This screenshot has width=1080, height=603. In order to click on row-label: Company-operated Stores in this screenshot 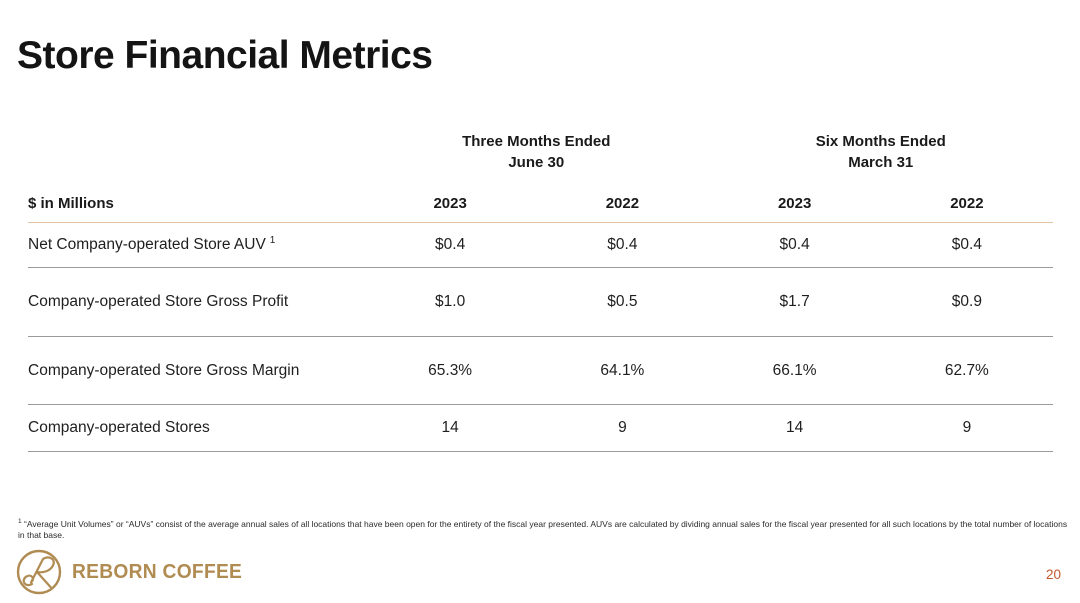, I will do `click(119, 428)`.